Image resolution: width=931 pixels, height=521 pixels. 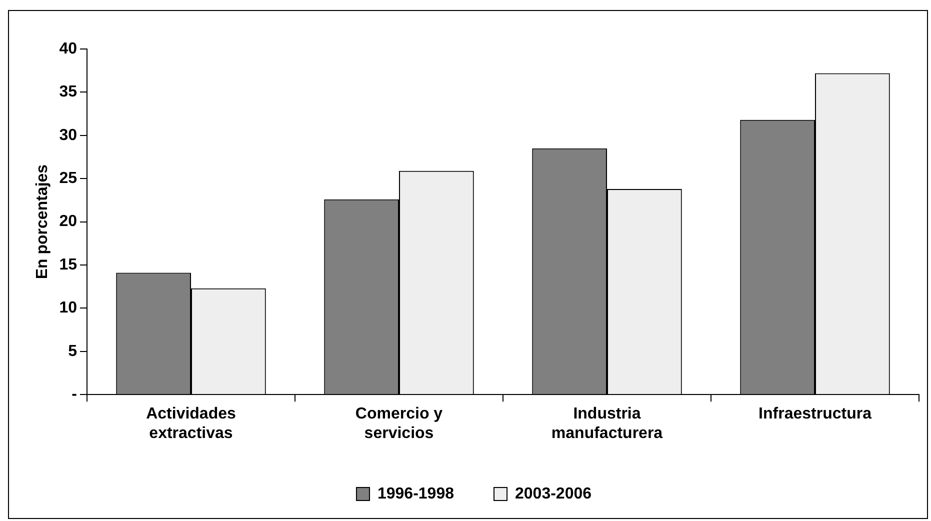 I want to click on y-tick-label: 35, so click(x=68, y=92).